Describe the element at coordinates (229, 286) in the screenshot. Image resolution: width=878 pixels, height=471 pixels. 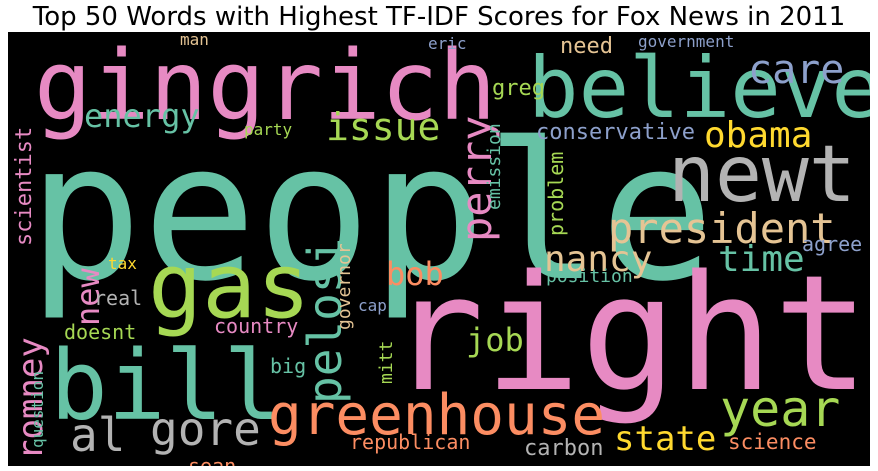
I see `word-gas: gas` at that location.